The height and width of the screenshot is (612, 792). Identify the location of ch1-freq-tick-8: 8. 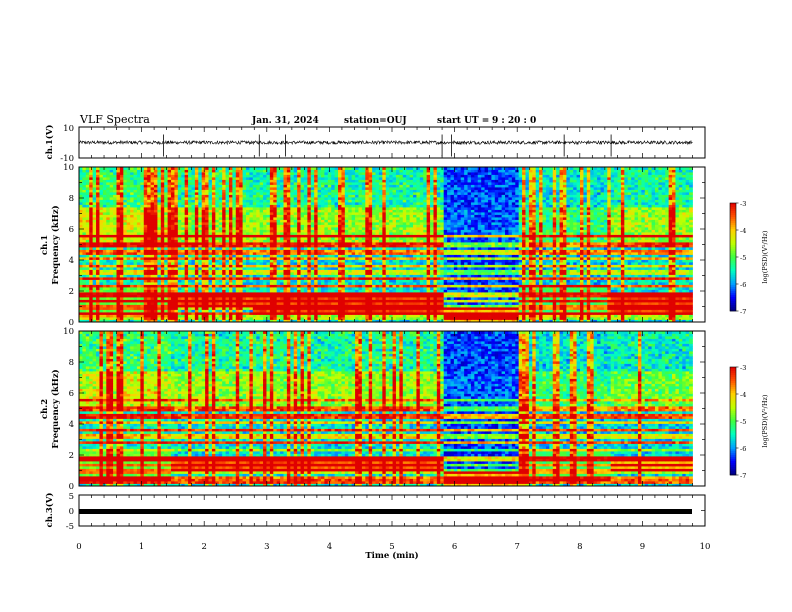
(71, 199).